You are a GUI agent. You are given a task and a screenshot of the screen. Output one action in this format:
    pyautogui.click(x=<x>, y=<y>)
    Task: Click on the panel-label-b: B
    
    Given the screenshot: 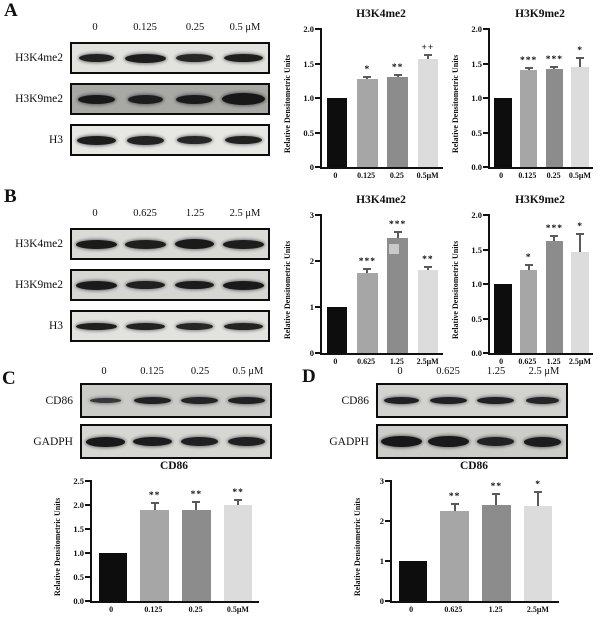 What is the action you would take?
    pyautogui.click(x=10, y=196)
    